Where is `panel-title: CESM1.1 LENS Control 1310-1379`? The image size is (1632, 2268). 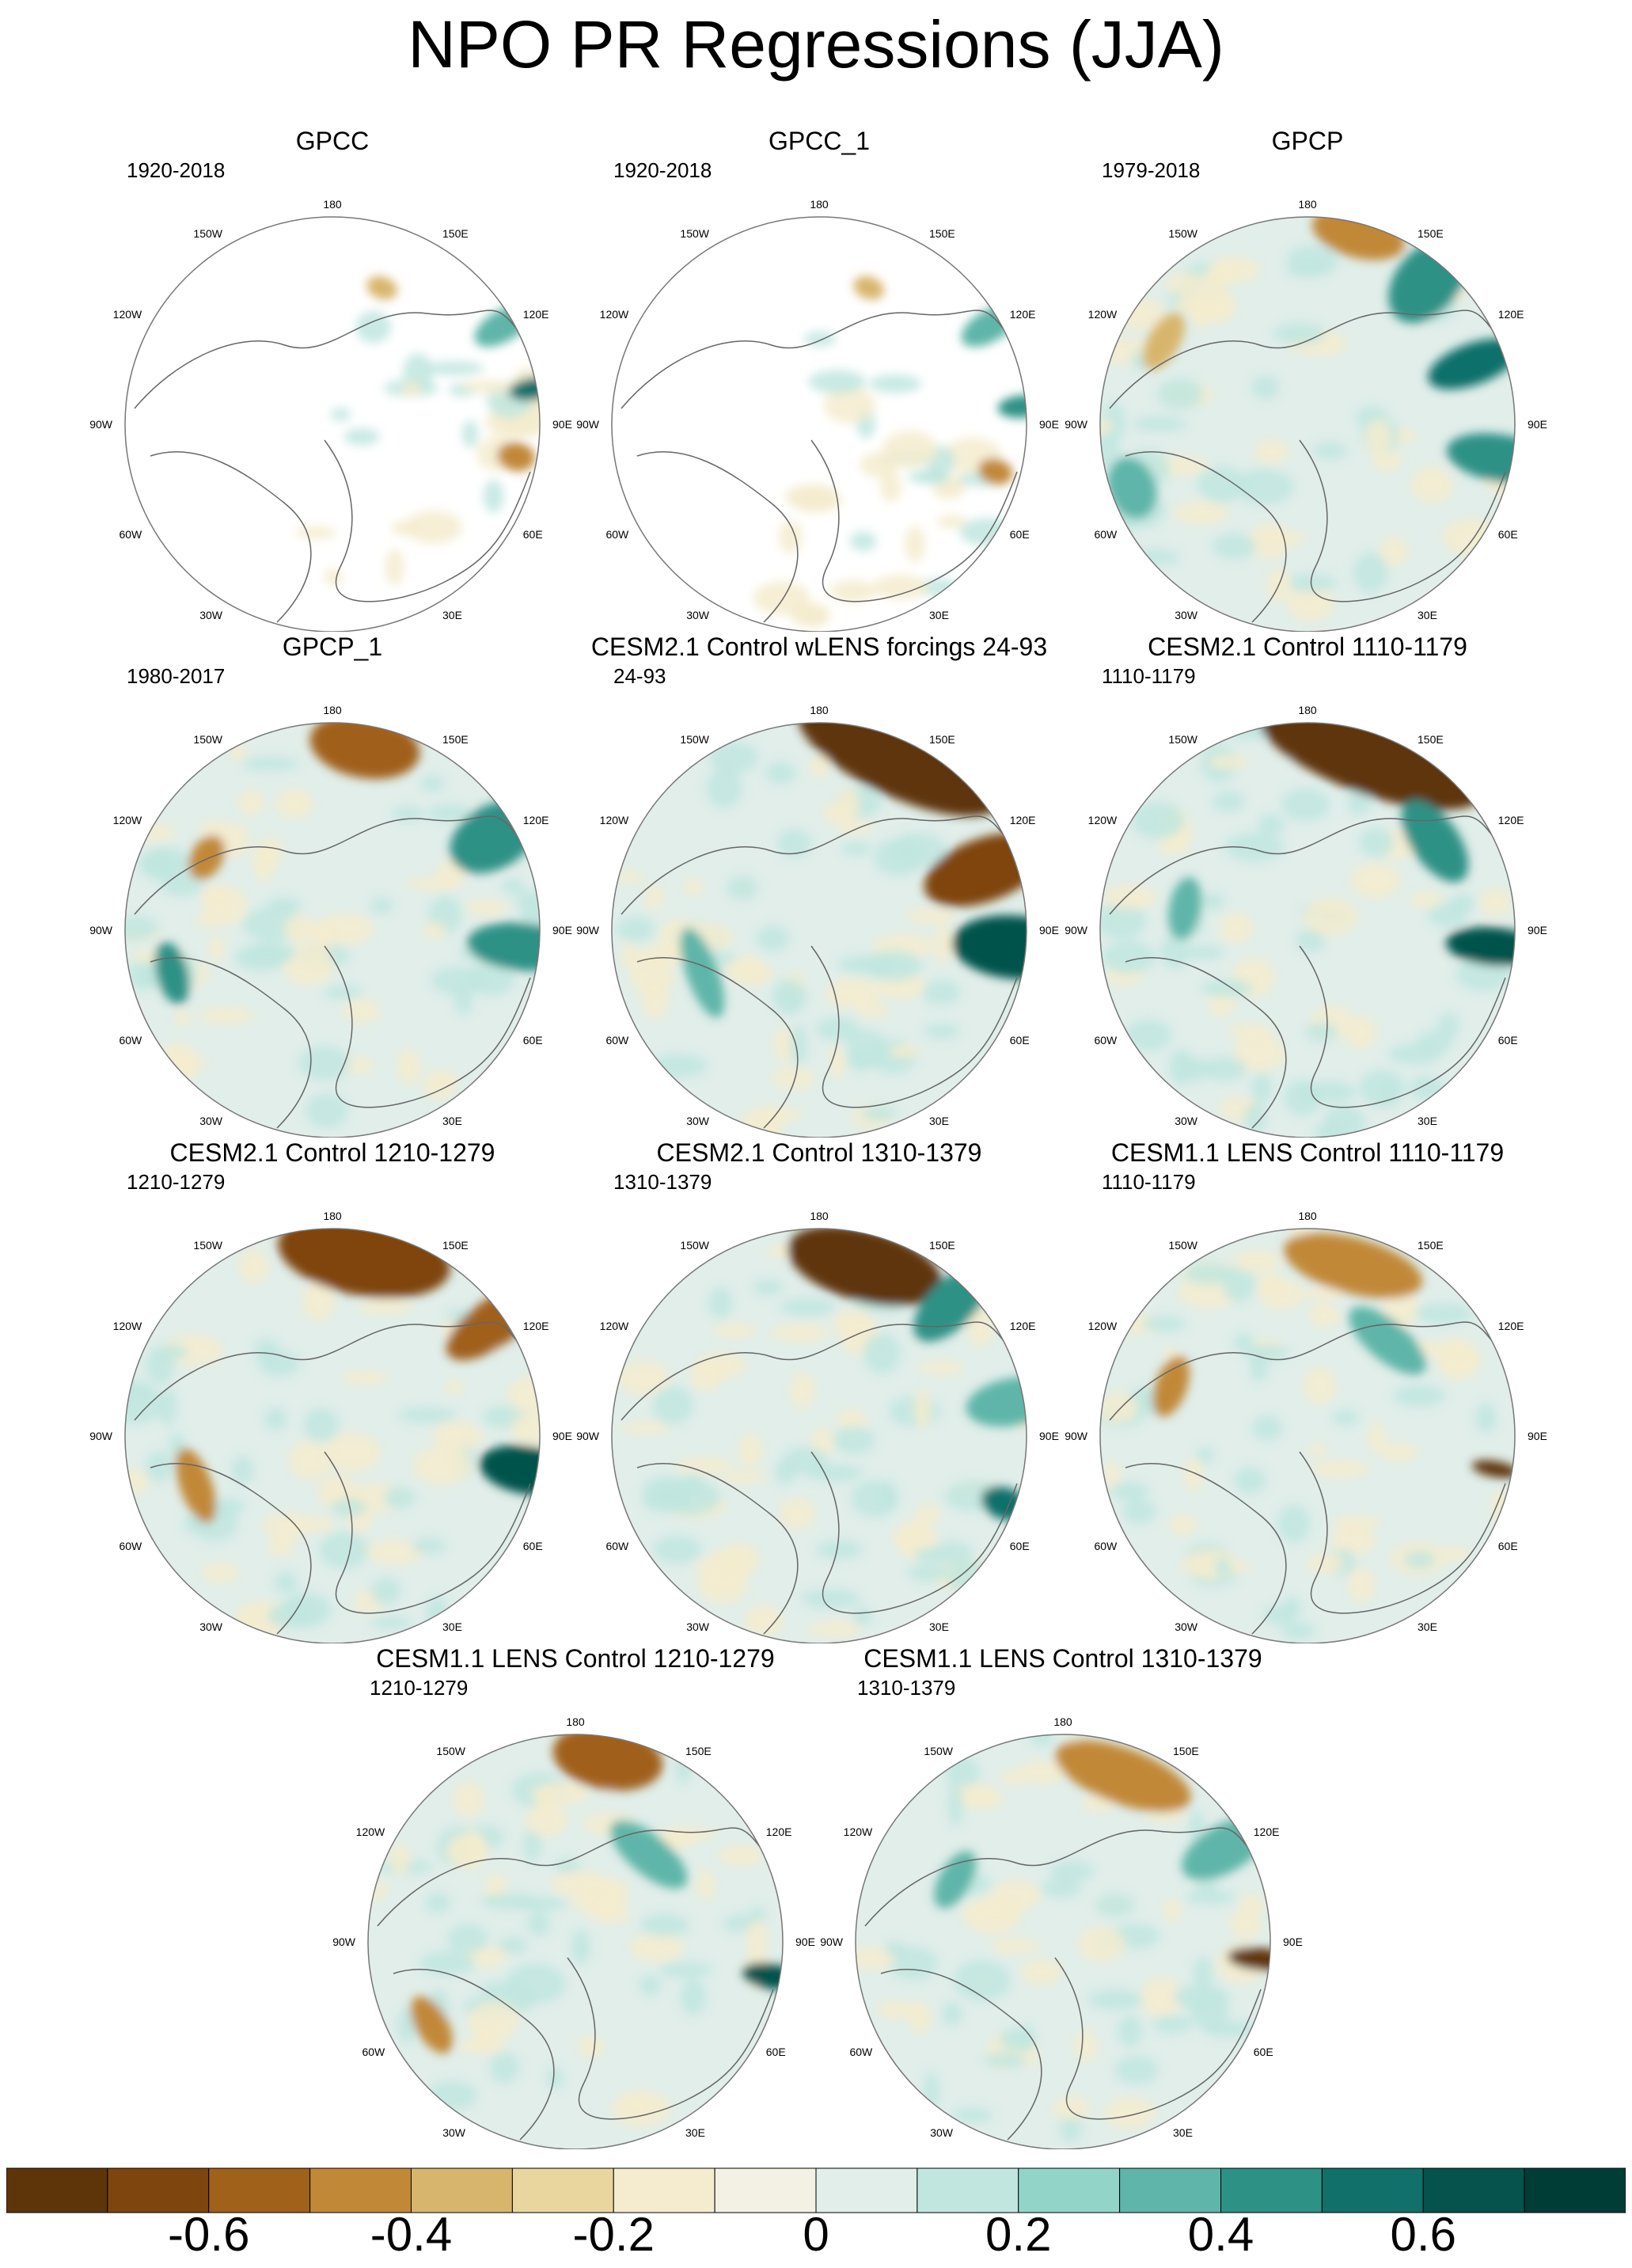
panel-title: CESM1.1 LENS Control 1310-1379 is located at coordinates (1062, 1658).